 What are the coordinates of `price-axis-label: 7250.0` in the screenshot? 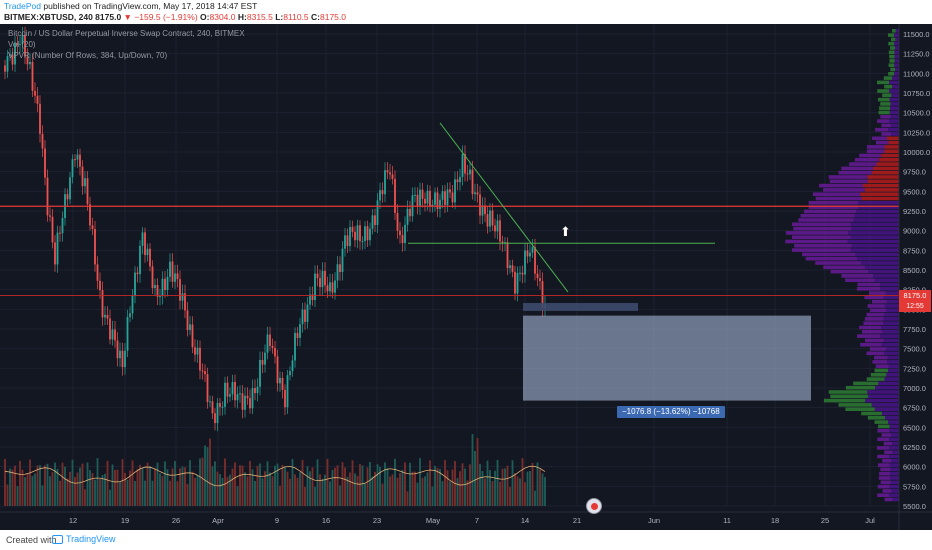 It's located at (914, 368).